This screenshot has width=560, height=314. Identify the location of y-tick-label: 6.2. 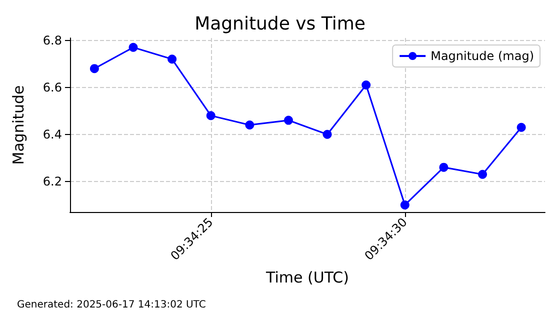
(52, 181).